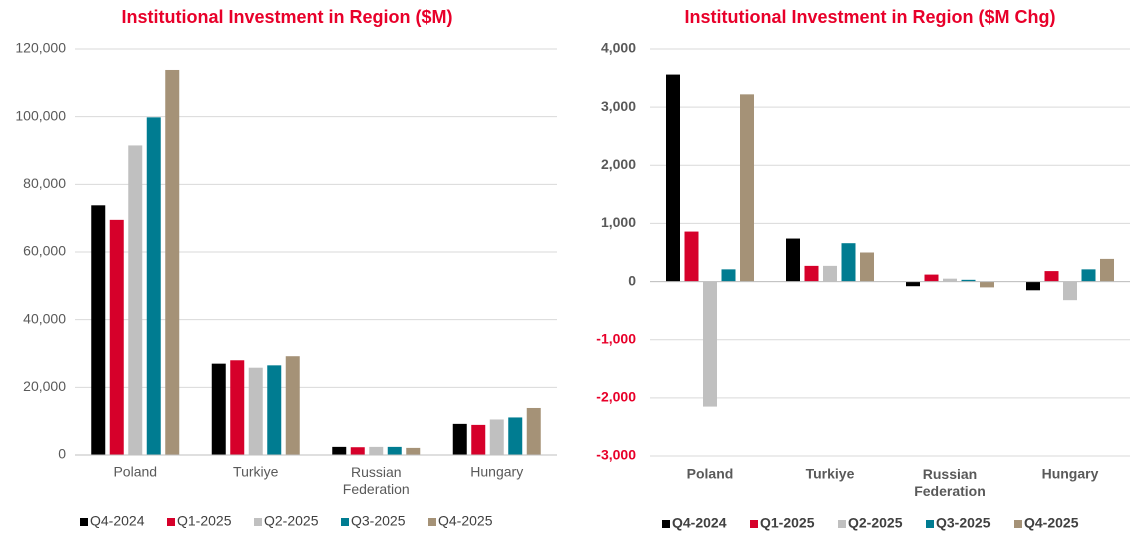  I want to click on y-tick-label: -3,000, so click(616, 455).